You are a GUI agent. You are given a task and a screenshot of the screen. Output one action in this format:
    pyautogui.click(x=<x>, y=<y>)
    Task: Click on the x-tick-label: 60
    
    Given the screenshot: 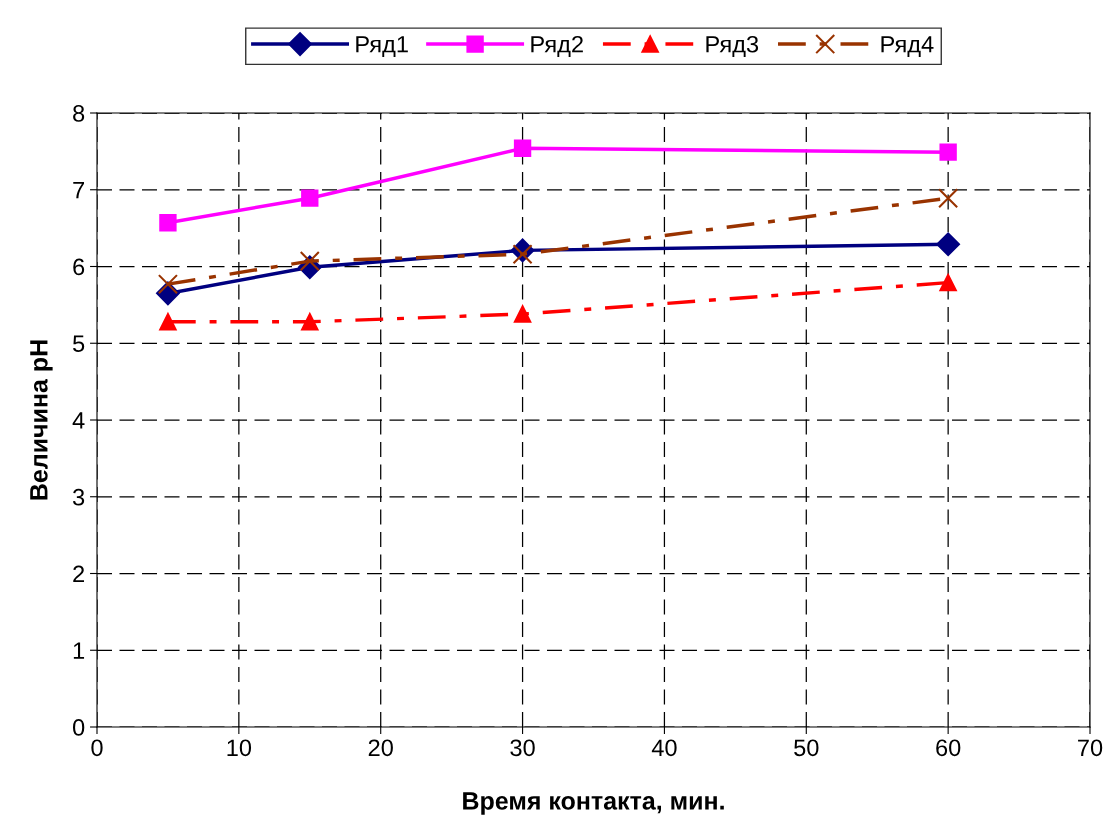 What is the action you would take?
    pyautogui.click(x=948, y=748)
    